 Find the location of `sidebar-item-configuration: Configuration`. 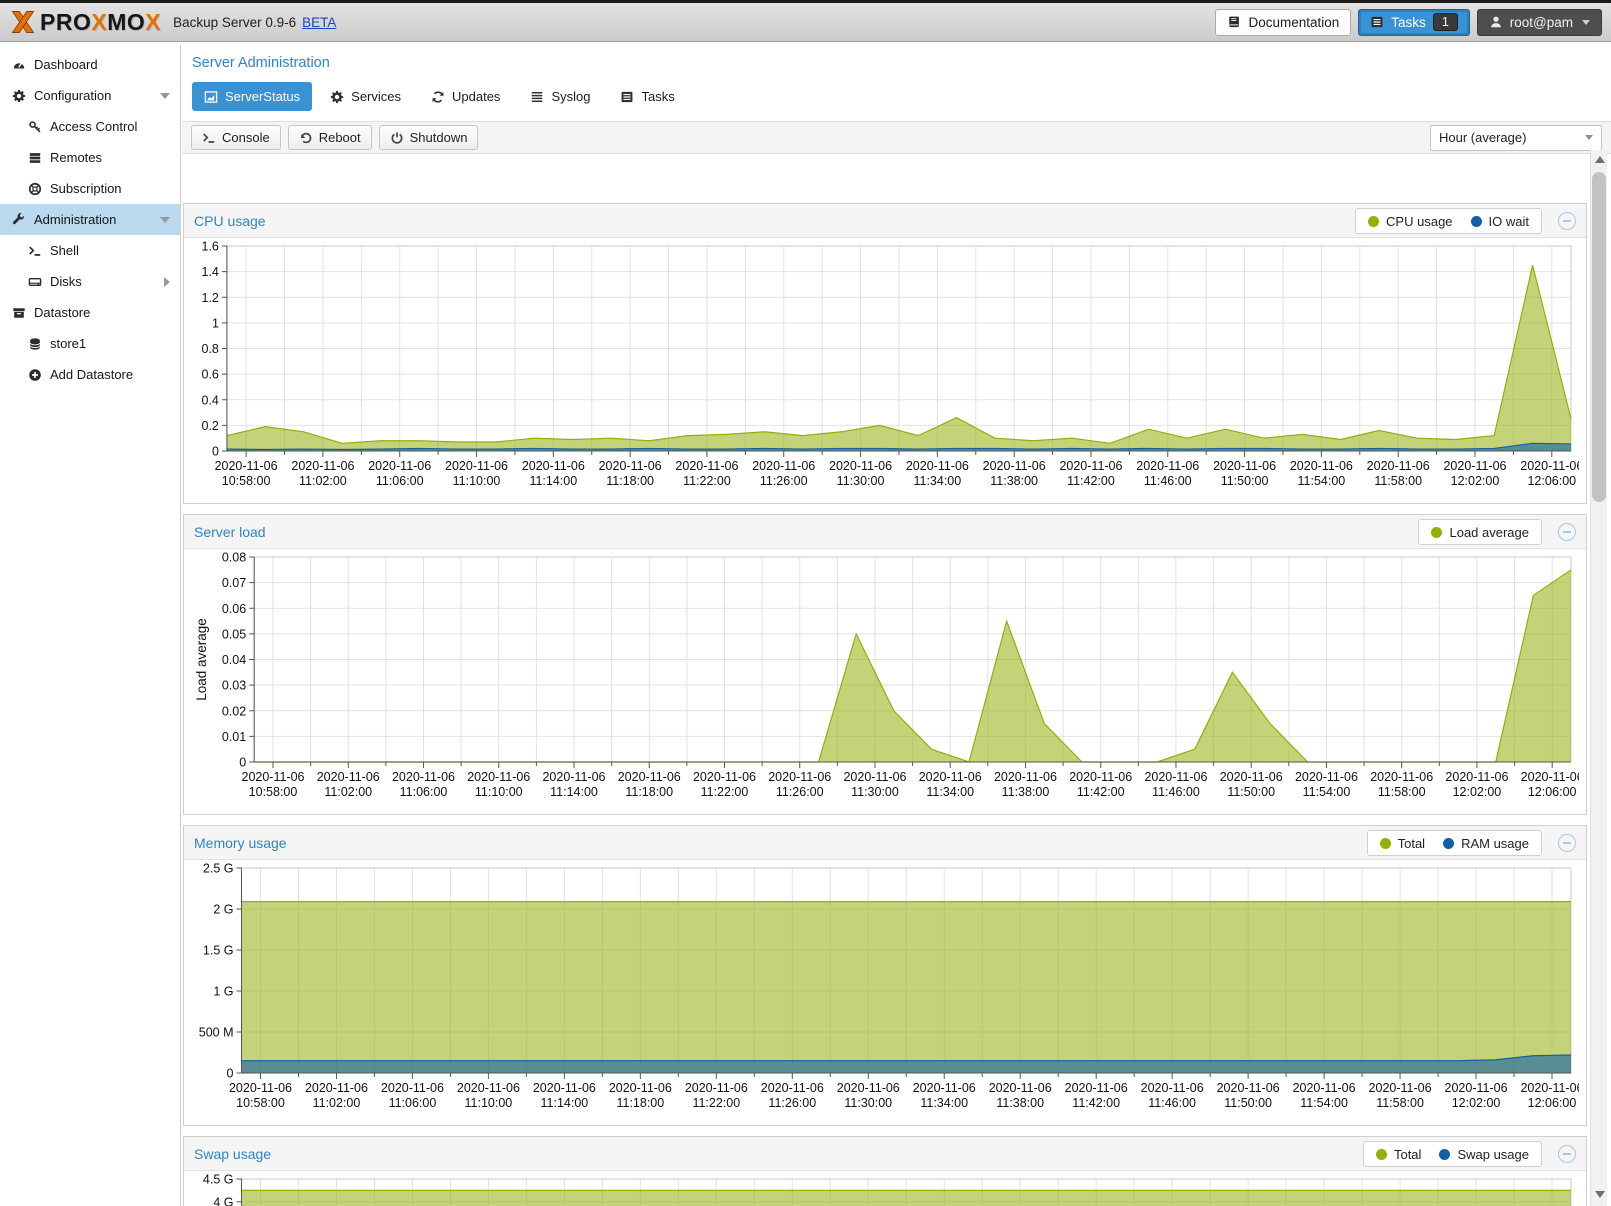

sidebar-item-configuration: Configuration is located at coordinates (90, 95).